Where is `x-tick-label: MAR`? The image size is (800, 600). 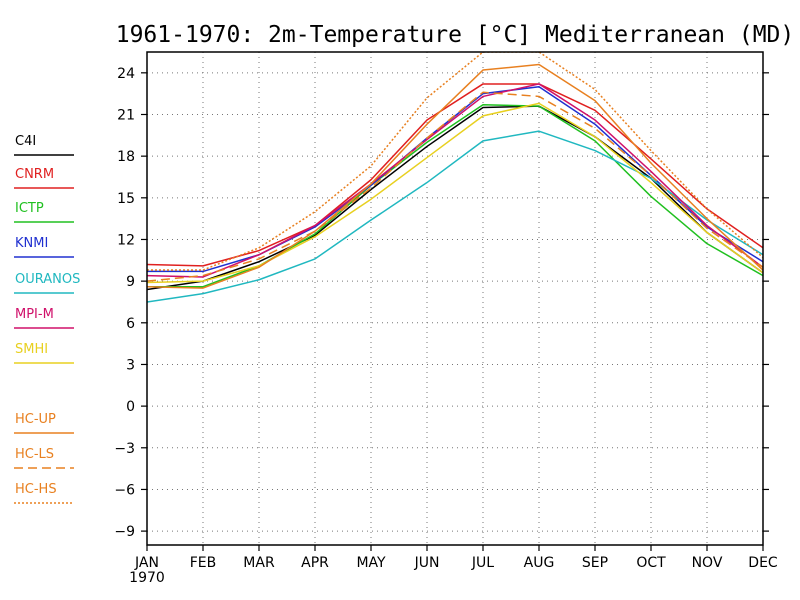 x-tick-label: MAR is located at coordinates (259, 563).